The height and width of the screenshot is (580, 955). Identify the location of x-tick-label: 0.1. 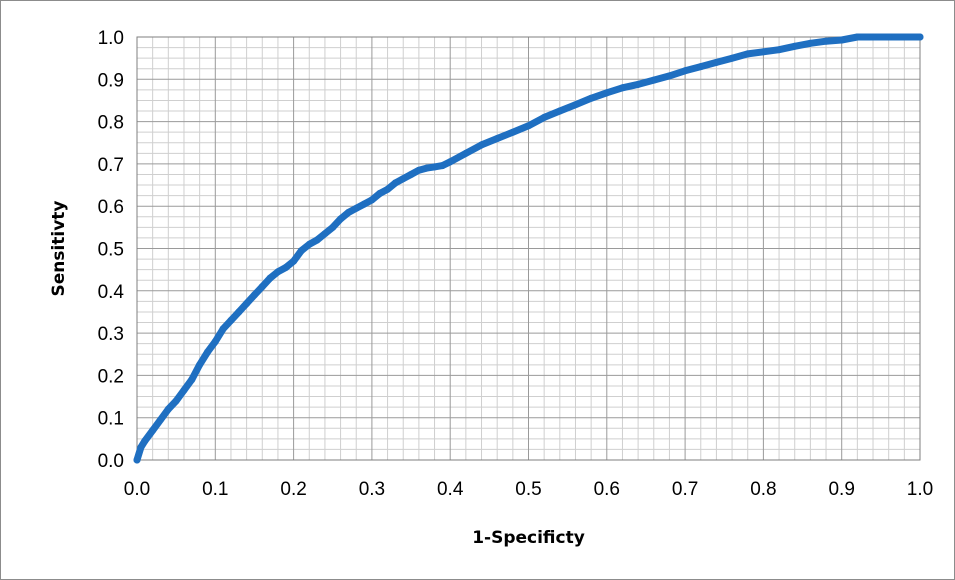
(215, 489).